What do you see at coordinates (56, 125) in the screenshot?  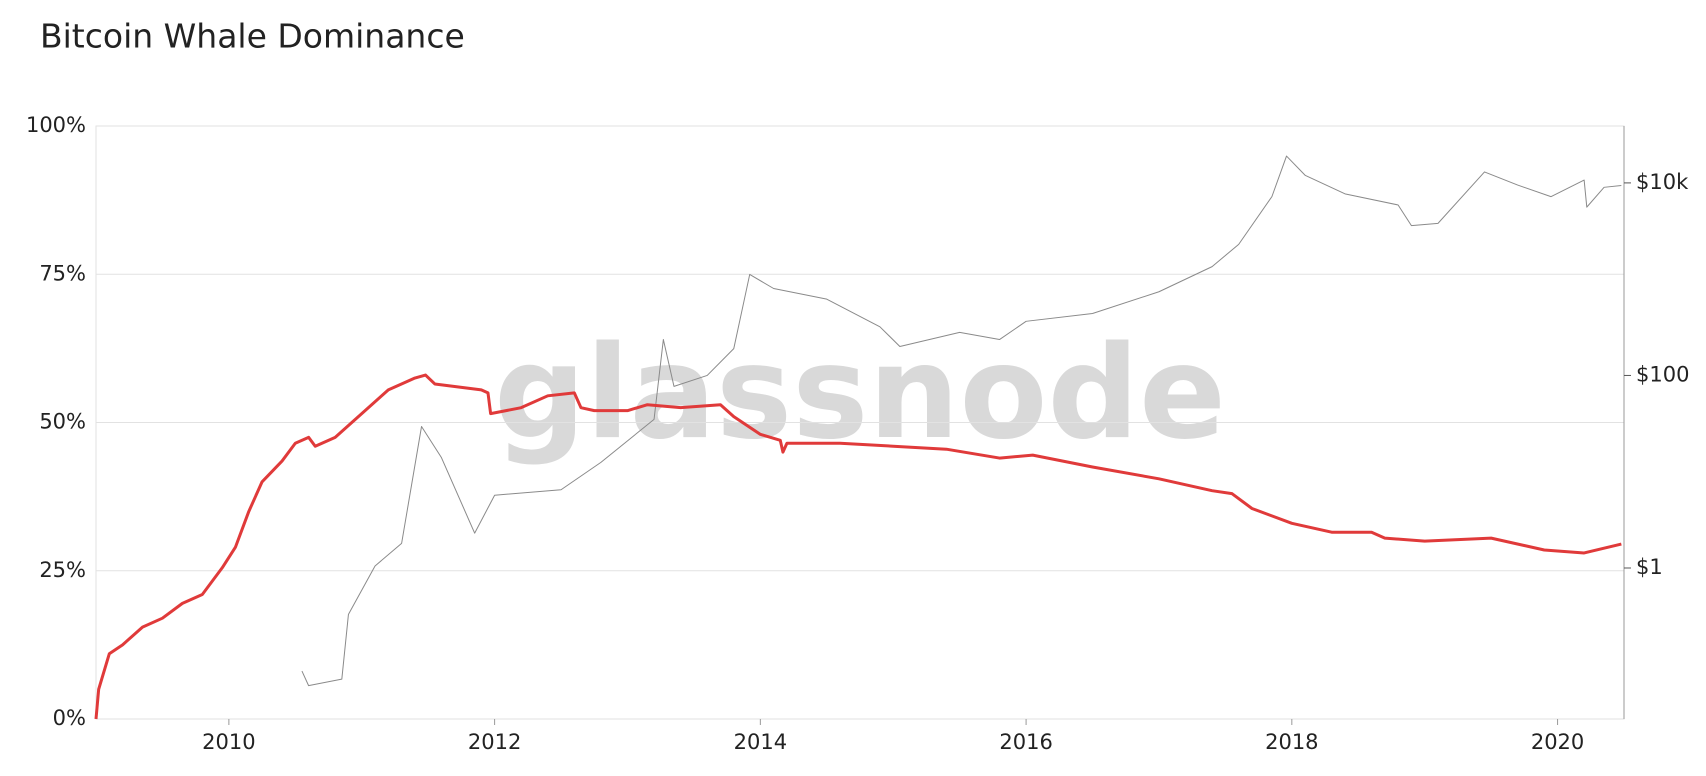 I see `y-tick-label: 100%` at bounding box center [56, 125].